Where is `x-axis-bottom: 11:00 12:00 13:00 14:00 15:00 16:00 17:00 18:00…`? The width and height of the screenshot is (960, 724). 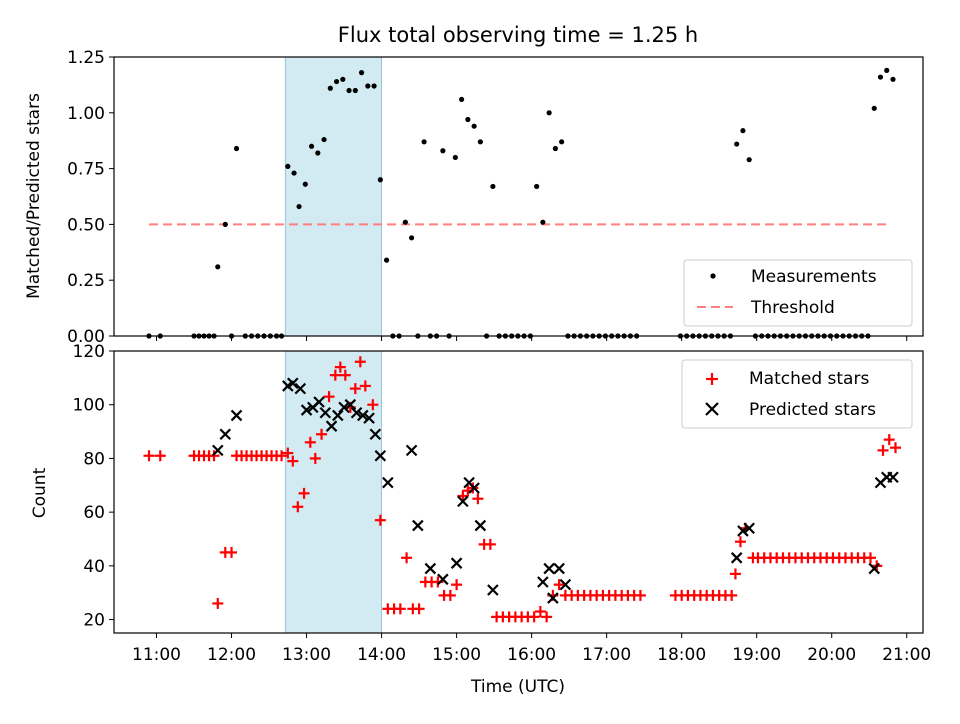 x-axis-bottom: 11:00 12:00 13:00 14:00 15:00 16:00 17:00 18:00… is located at coordinates (531, 649).